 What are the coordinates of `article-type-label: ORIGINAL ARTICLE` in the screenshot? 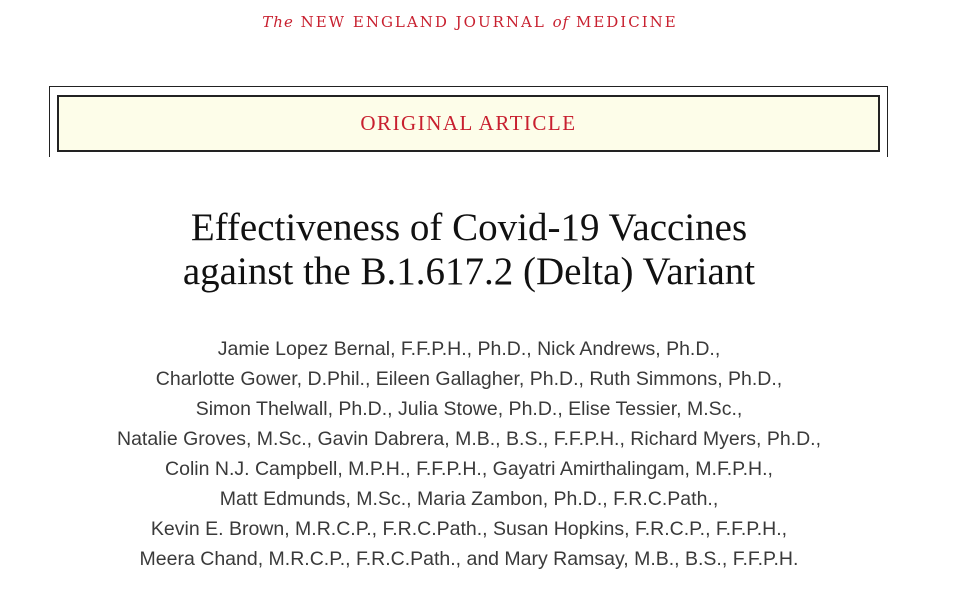 It's located at (468, 123).